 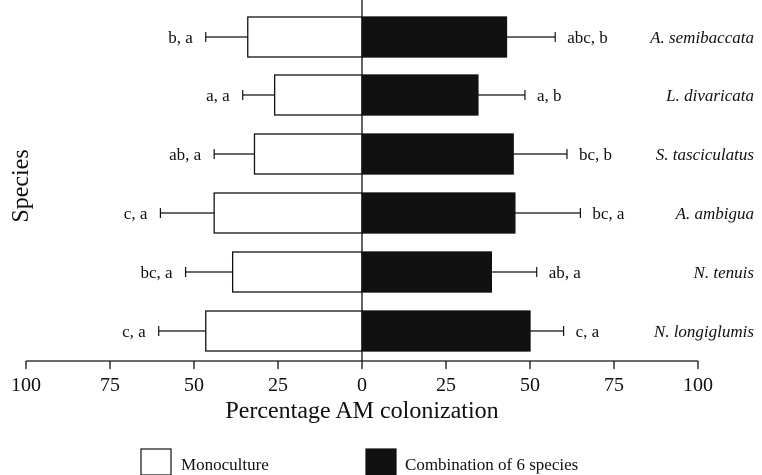 I want to click on species-label: N. tenuis, so click(x=724, y=272).